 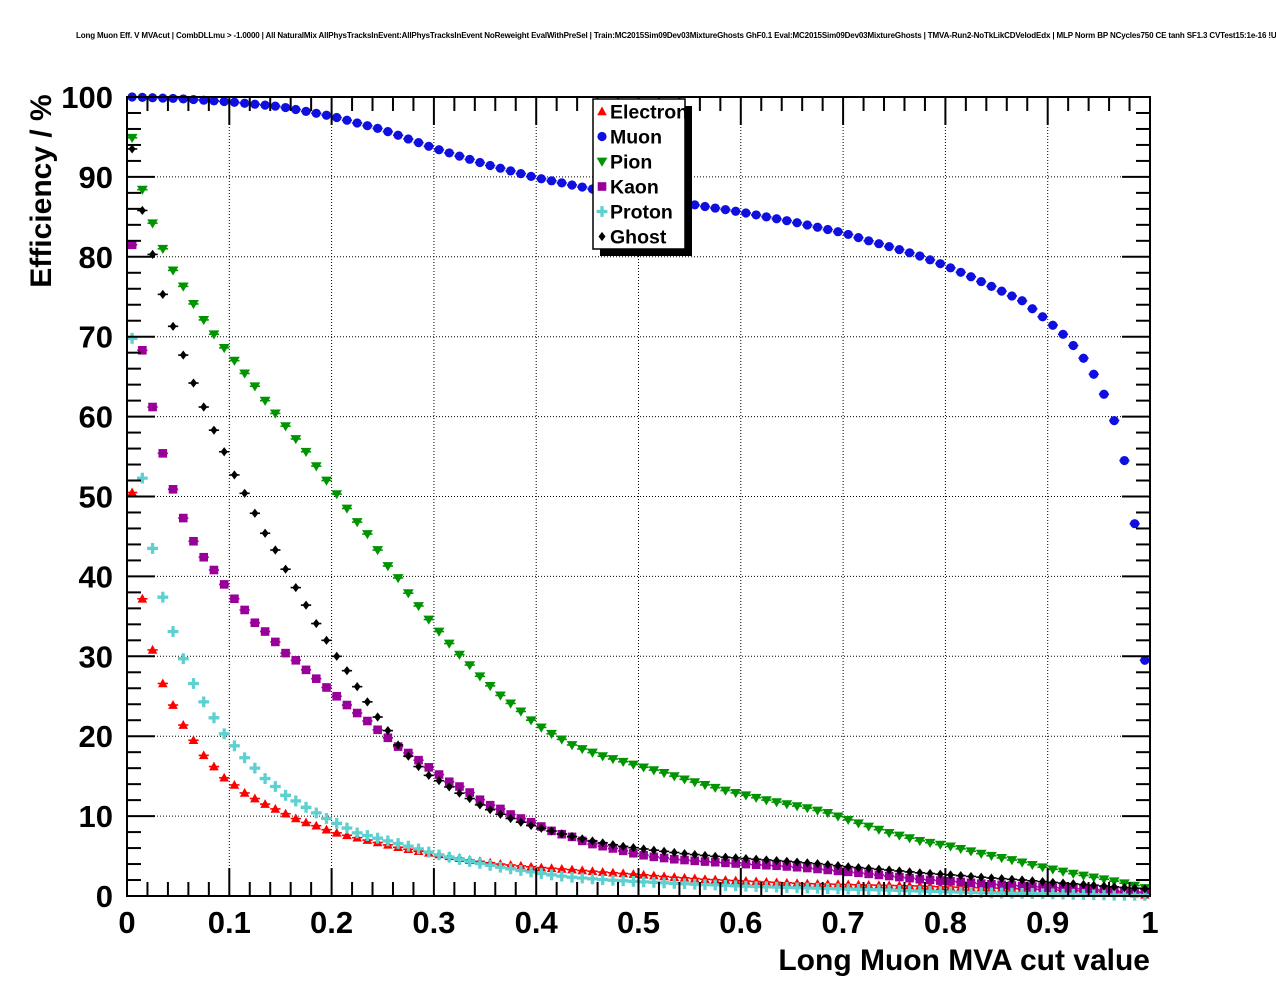 What do you see at coordinates (96, 656) in the screenshot?
I see `y-tick-label: 30` at bounding box center [96, 656].